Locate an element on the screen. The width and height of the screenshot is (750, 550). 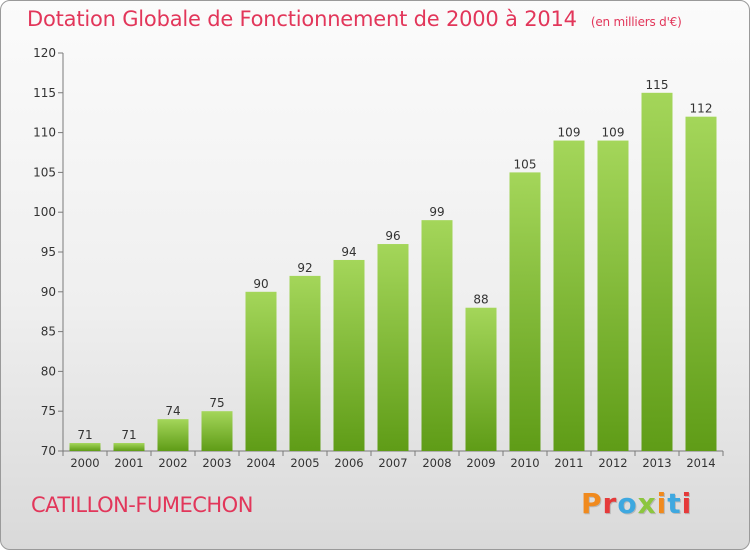
bar-2009 is located at coordinates (481, 379).